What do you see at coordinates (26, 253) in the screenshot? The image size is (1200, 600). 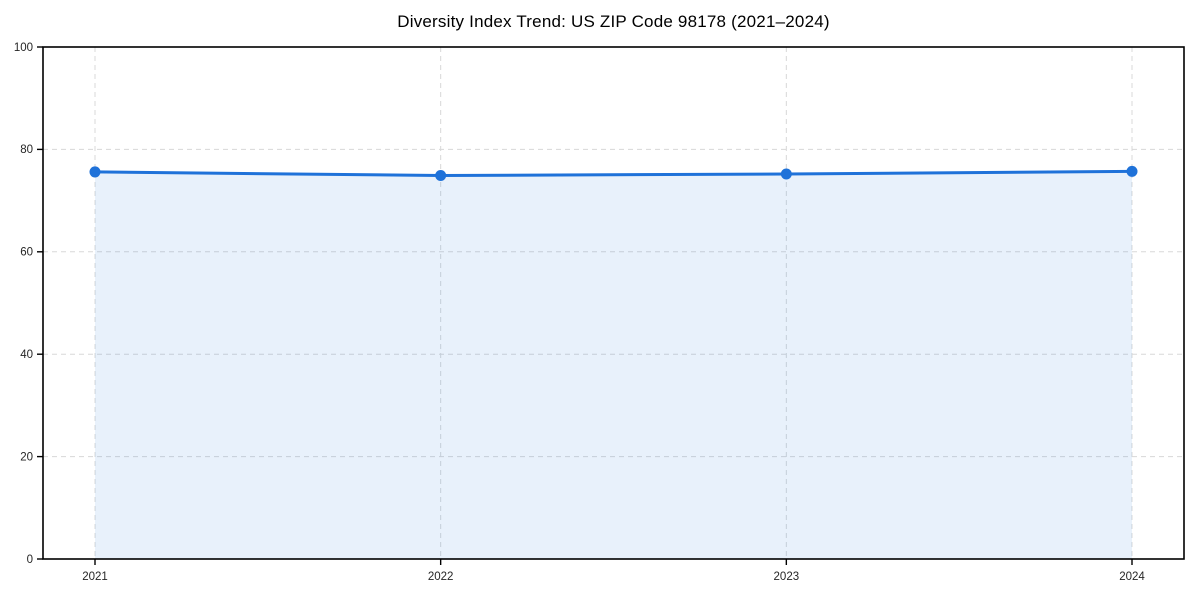 I see `y-tick-label: 60` at bounding box center [26, 253].